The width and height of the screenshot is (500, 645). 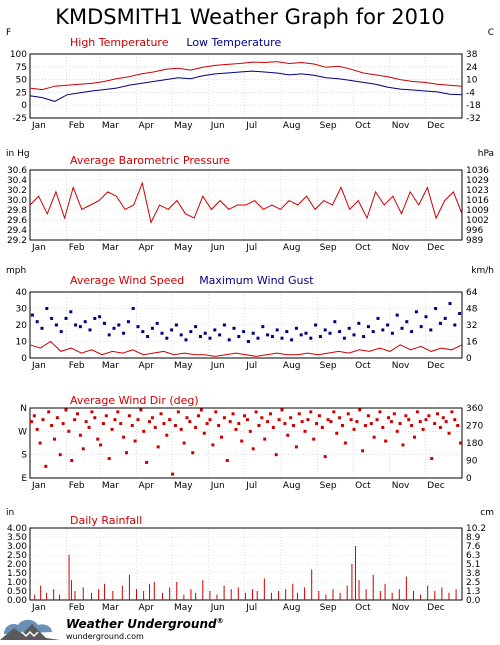 What do you see at coordinates (486, 154) in the screenshot?
I see `right-unit-label: hPa` at bounding box center [486, 154].